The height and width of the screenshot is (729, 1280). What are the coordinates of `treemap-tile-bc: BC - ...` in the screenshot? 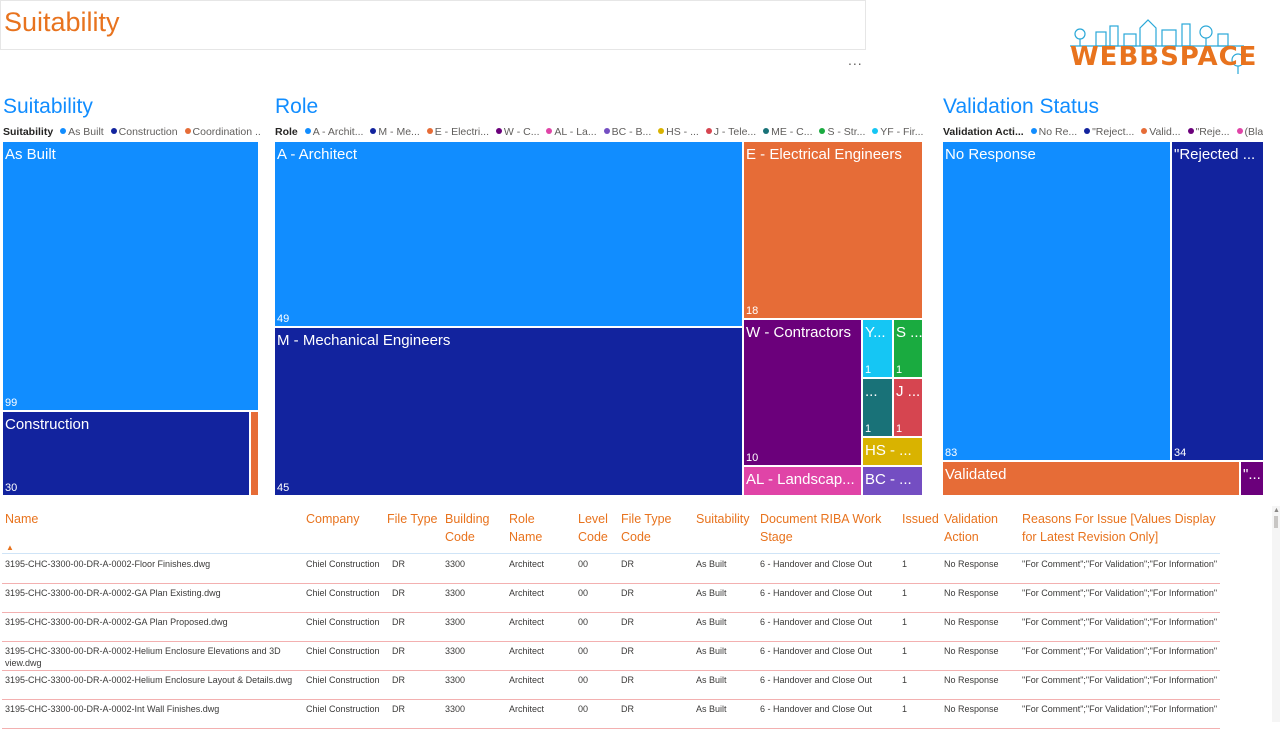 It's located at (892, 481).